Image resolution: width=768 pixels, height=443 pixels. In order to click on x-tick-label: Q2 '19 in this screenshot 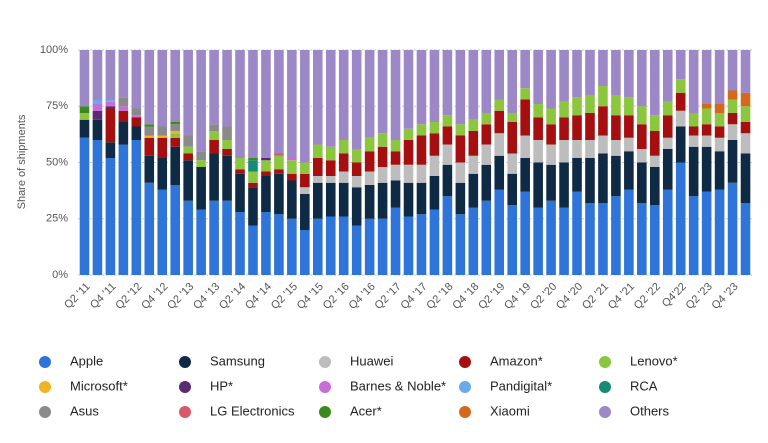, I will do `click(491, 296)`.